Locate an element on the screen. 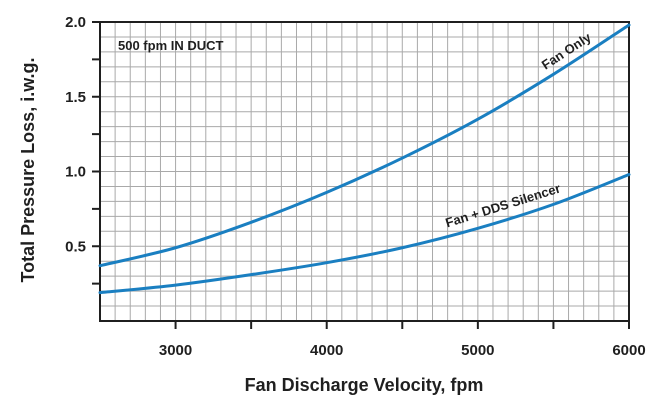  curve-label-fan-dds-silencer: Fan + DDS Silencer is located at coordinates (503, 206).